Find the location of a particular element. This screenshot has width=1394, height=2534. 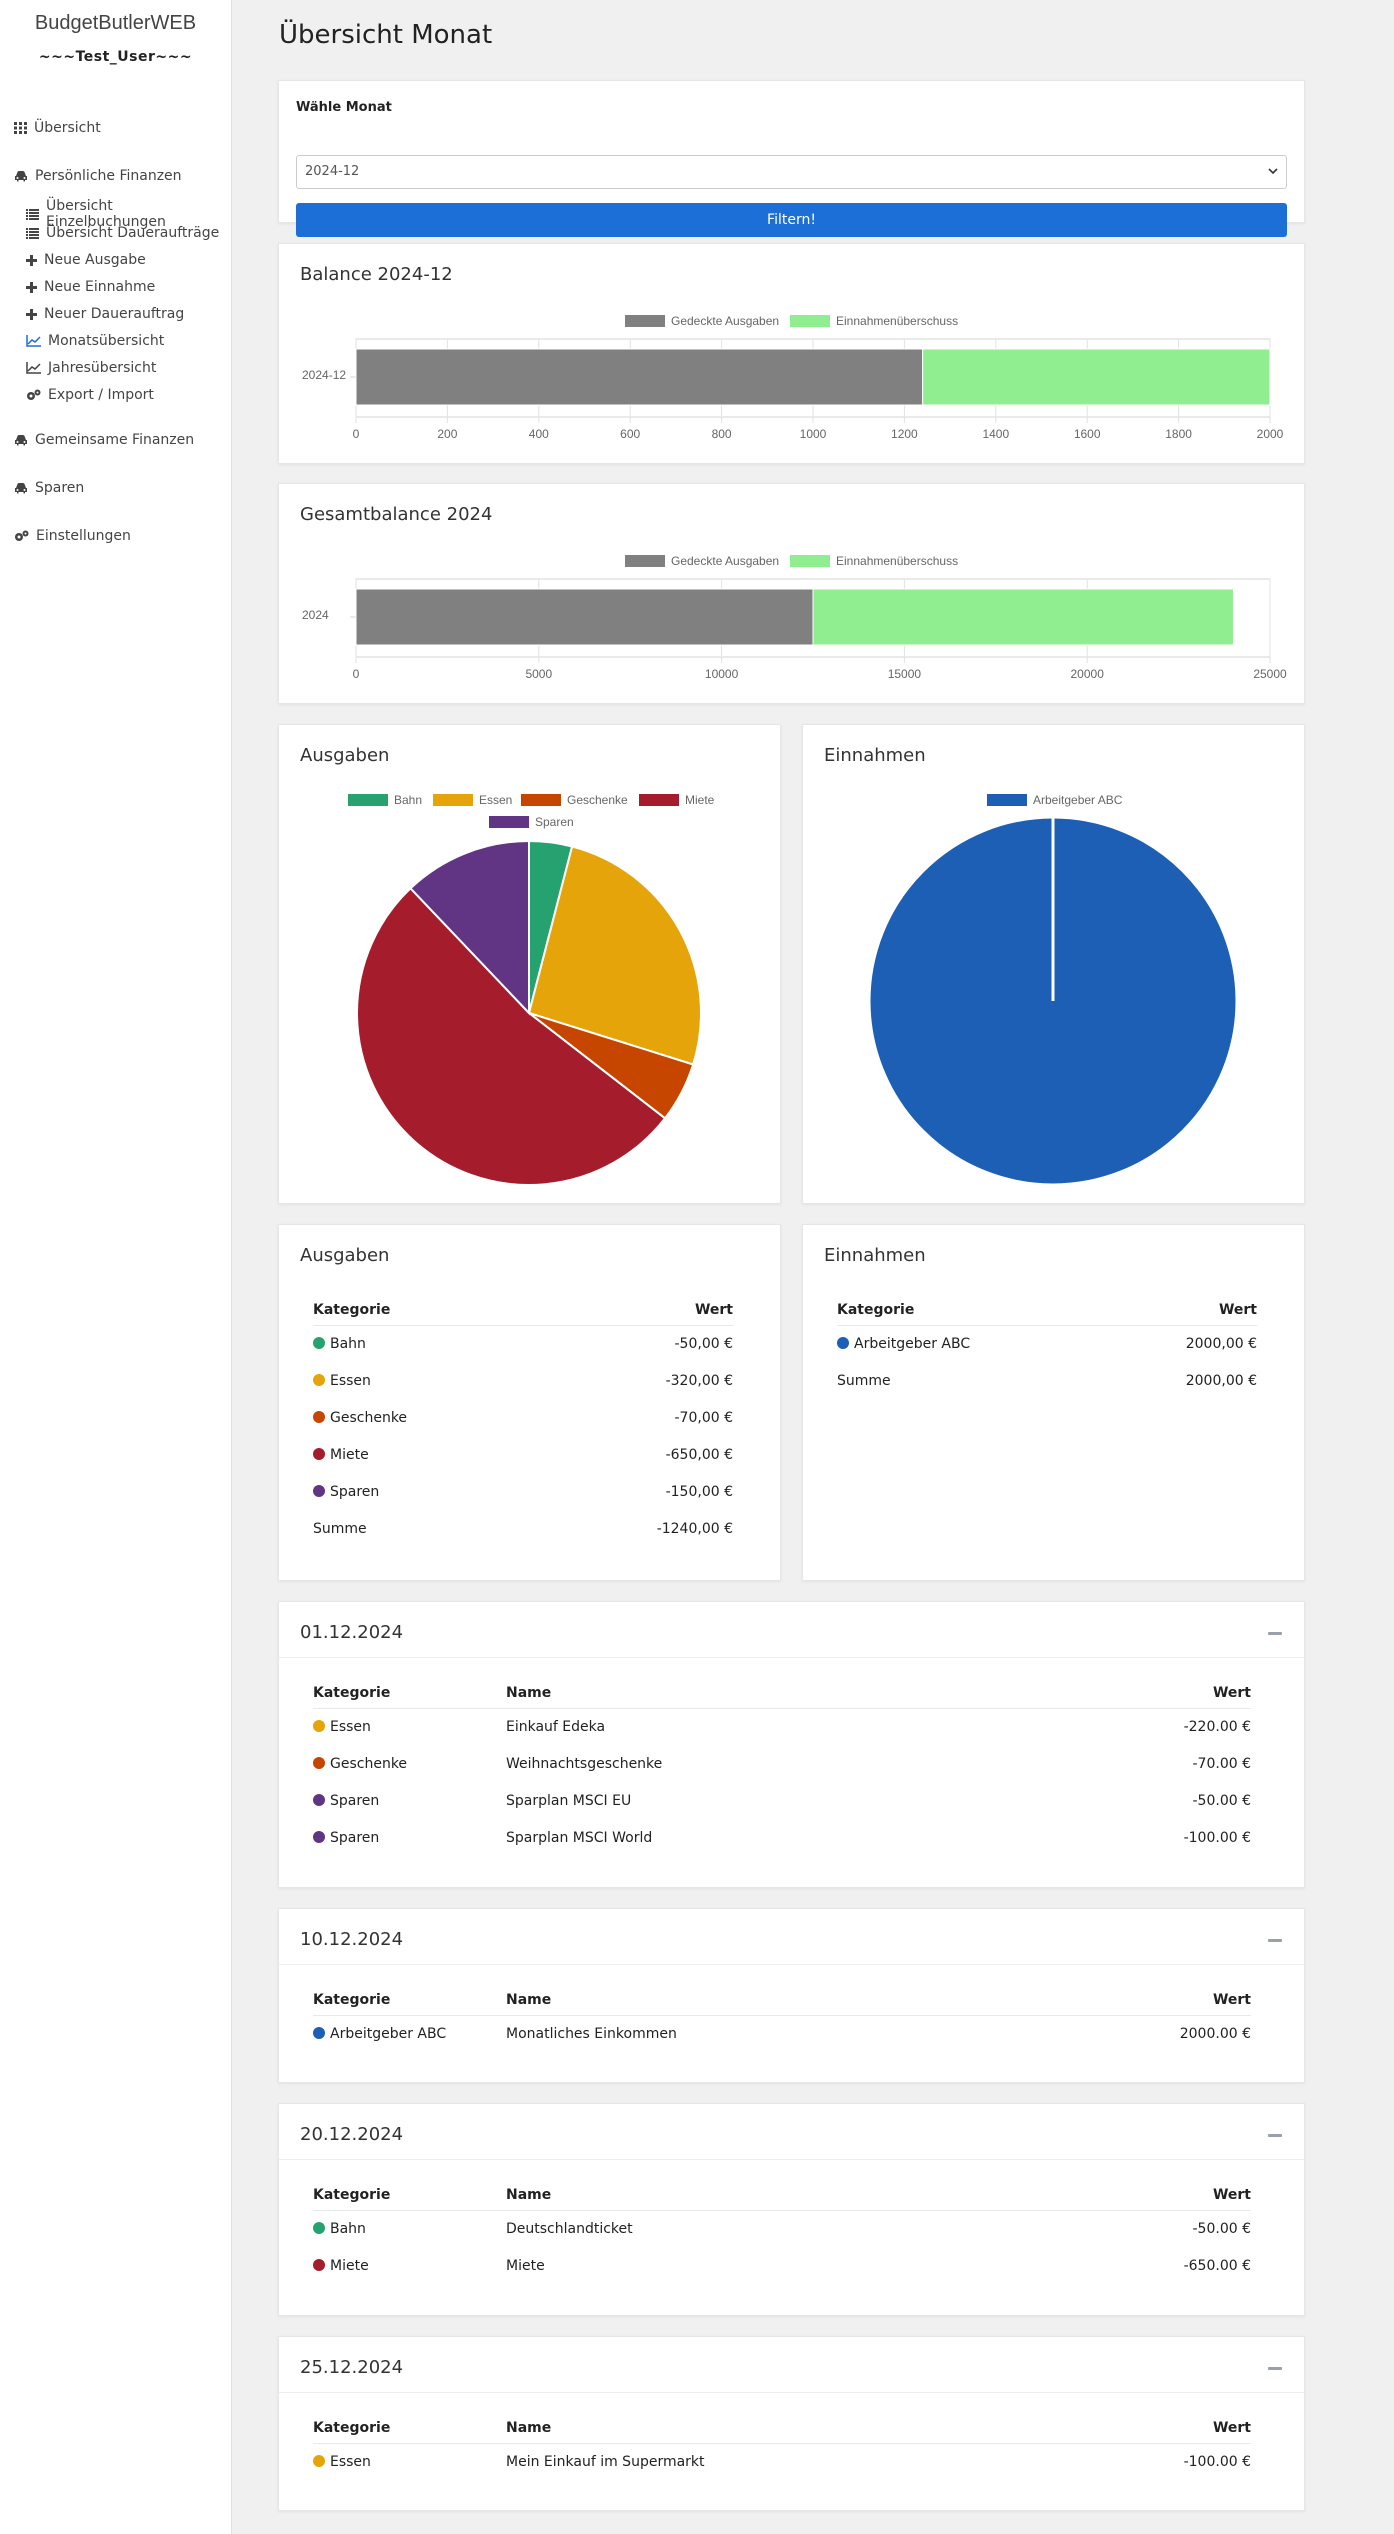

nav-settings: Einstellungen is located at coordinates (72, 536).